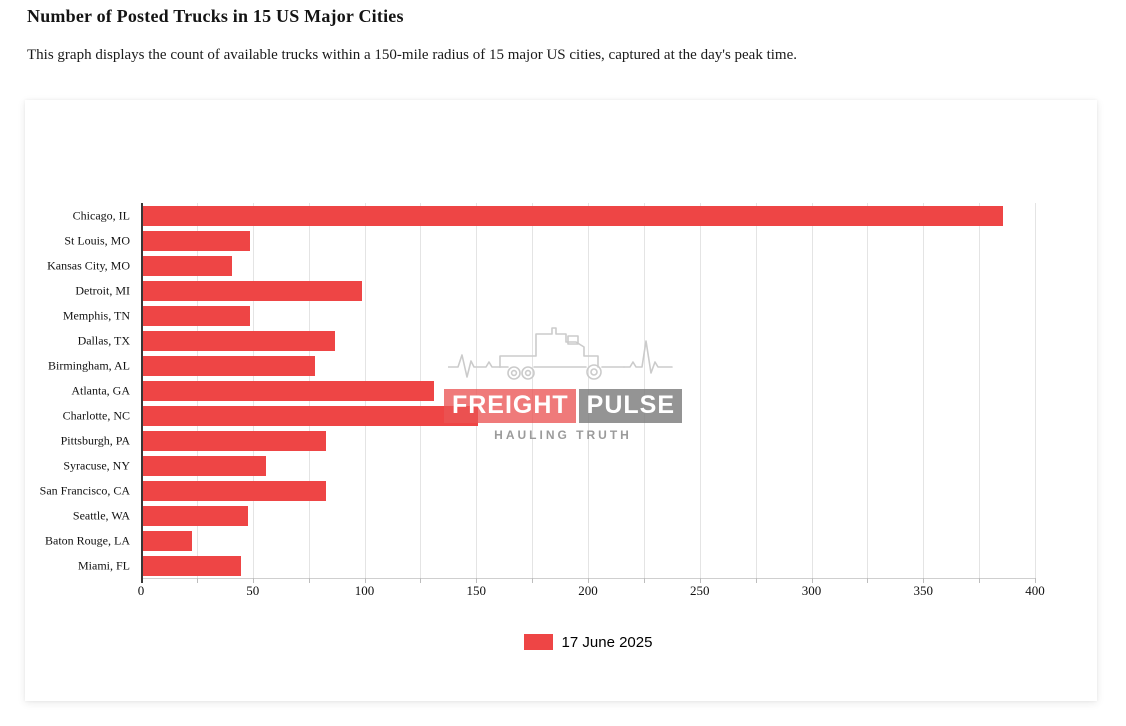 Image resolution: width=1126 pixels, height=726 pixels. I want to click on legend: 17 June 2025, so click(588, 642).